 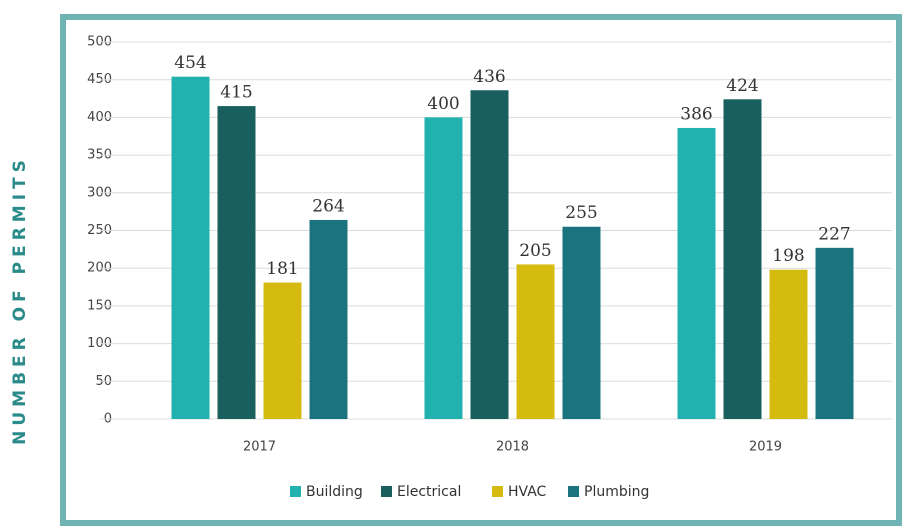 I want to click on x-tick-label: 2019, so click(x=765, y=447).